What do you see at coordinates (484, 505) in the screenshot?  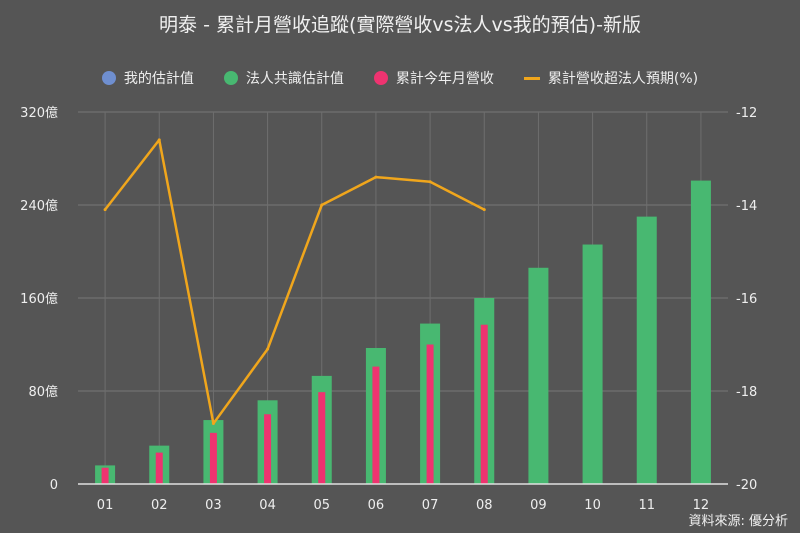 I see `x-tick-label: 08` at bounding box center [484, 505].